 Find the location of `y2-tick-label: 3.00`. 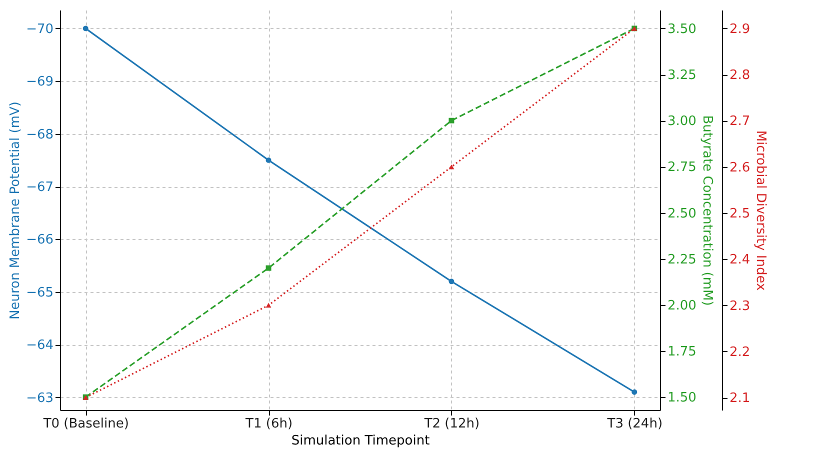

y2-tick-label: 3.00 is located at coordinates (682, 122).